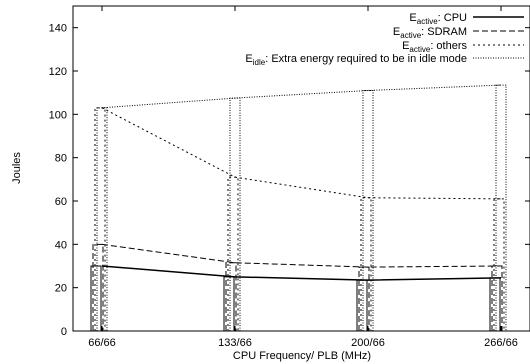 This screenshot has width=530, height=364. What do you see at coordinates (302, 356) in the screenshot?
I see `x-axis-label: CPU Frequency/ PLB (MHz)` at bounding box center [302, 356].